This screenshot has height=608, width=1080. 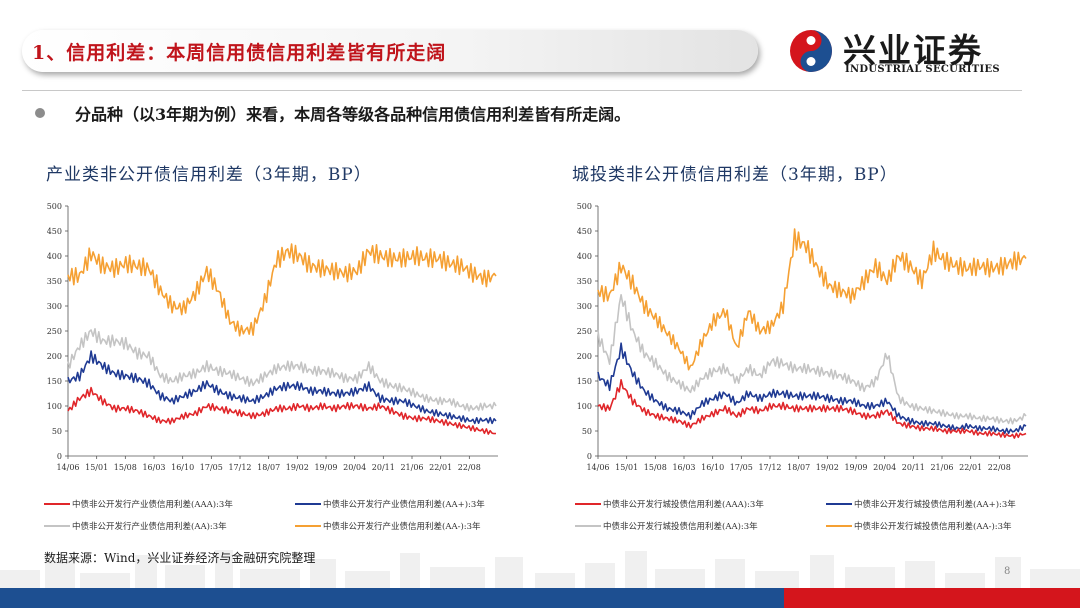 What do you see at coordinates (683, 505) in the screenshot?
I see `legend-label: 中债非公开发行城投债信用利差(AAA):3年` at bounding box center [683, 505].